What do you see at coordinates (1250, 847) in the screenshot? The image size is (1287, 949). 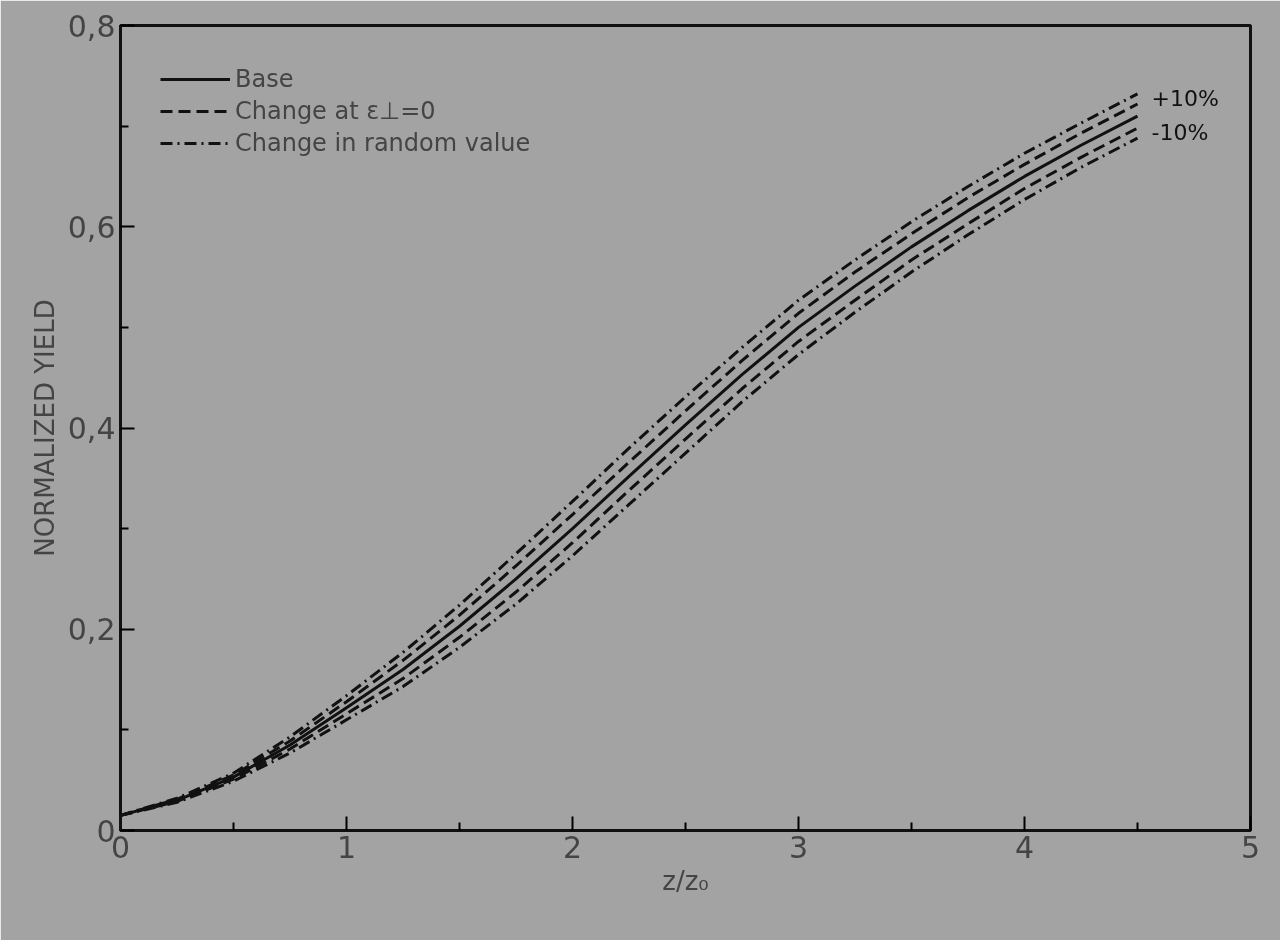 I see `x-tick-label: 5` at bounding box center [1250, 847].